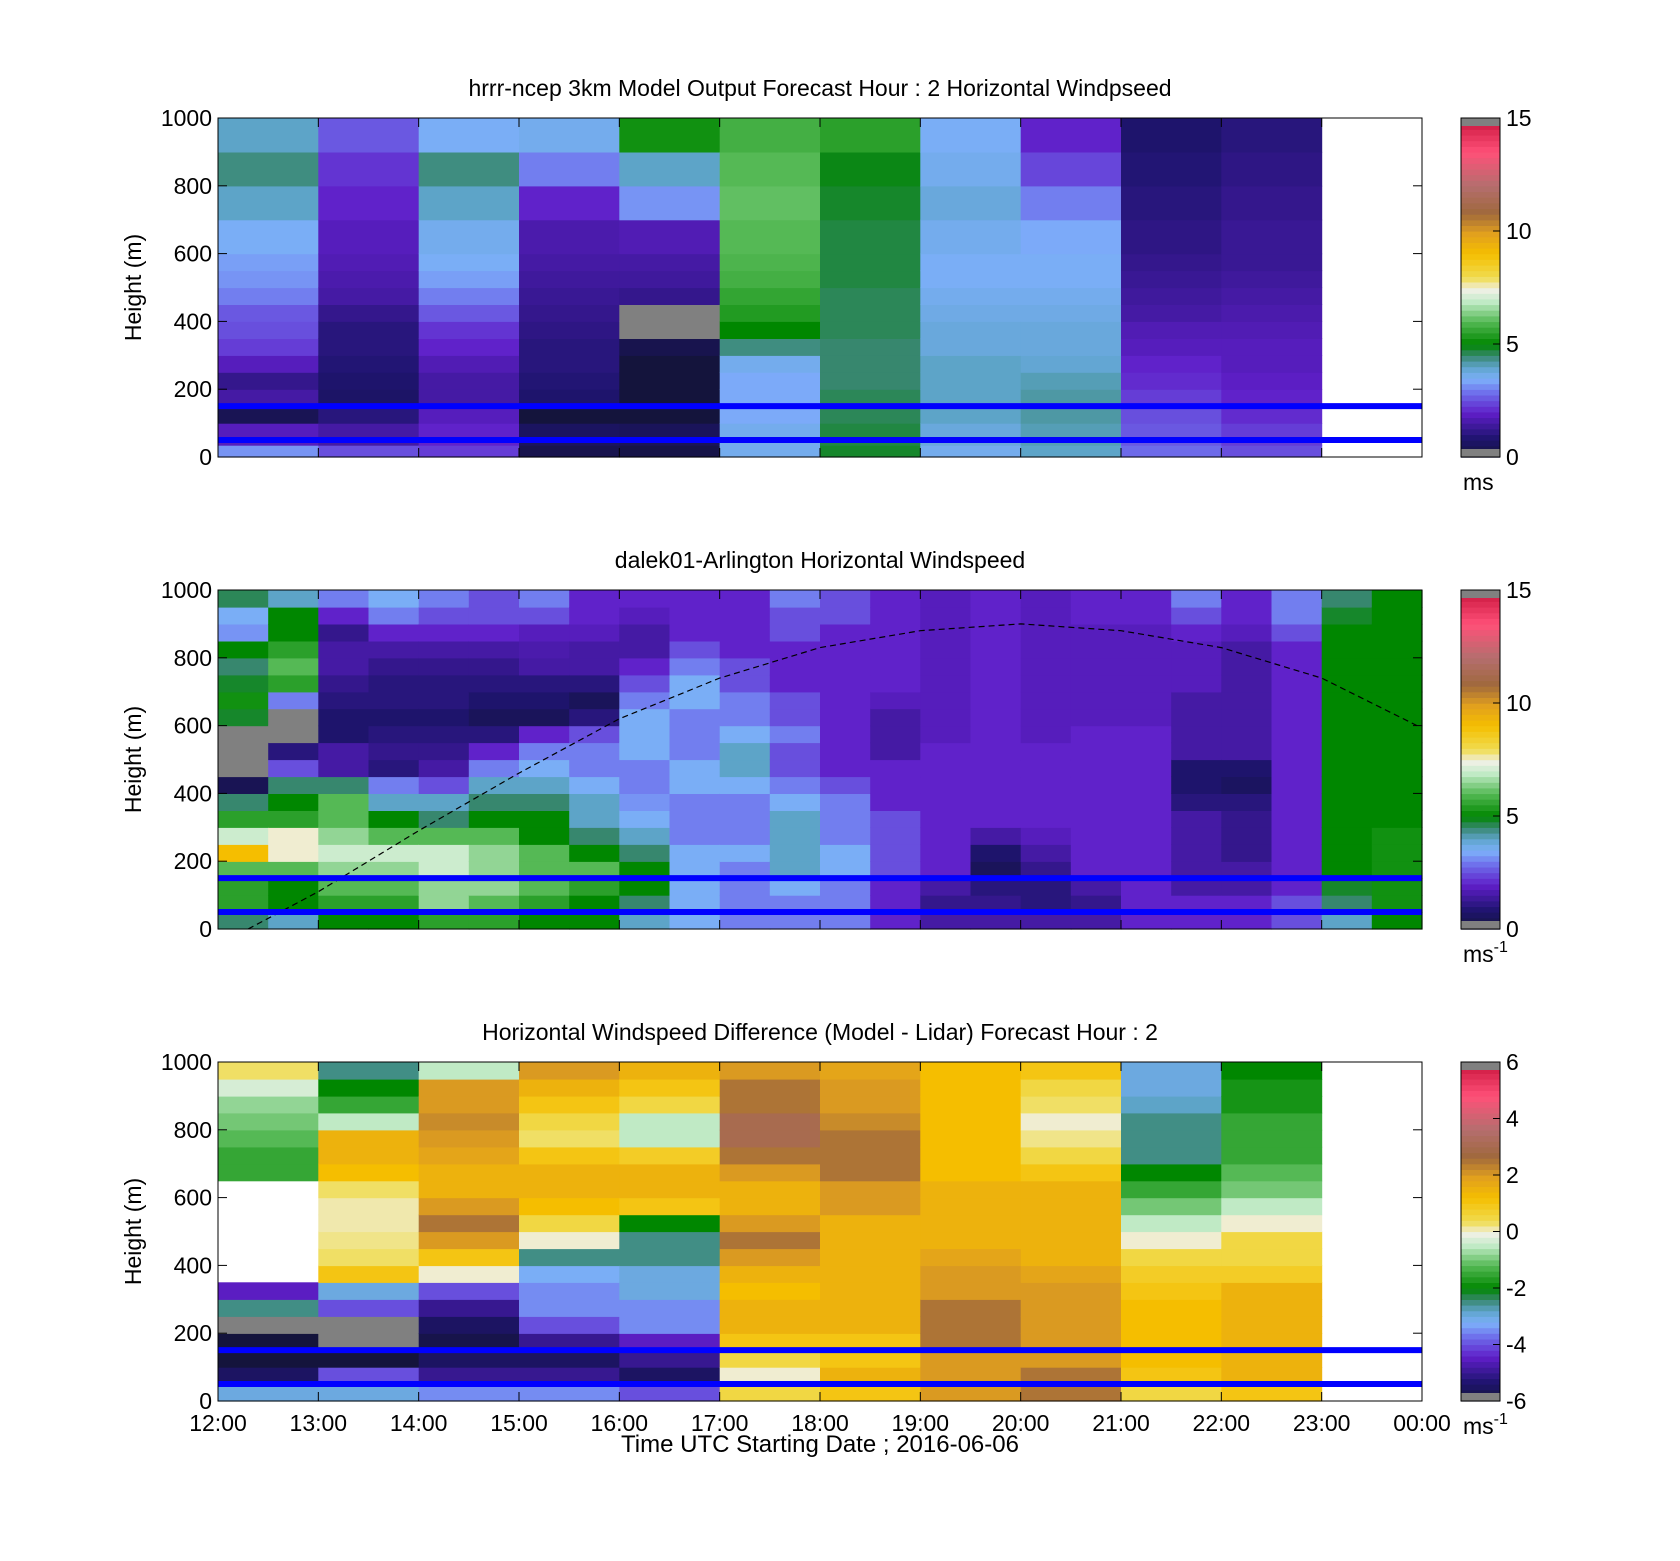 This screenshot has height=1561, width=1680. I want to click on colorbar-unit: ms, so click(1478, 482).